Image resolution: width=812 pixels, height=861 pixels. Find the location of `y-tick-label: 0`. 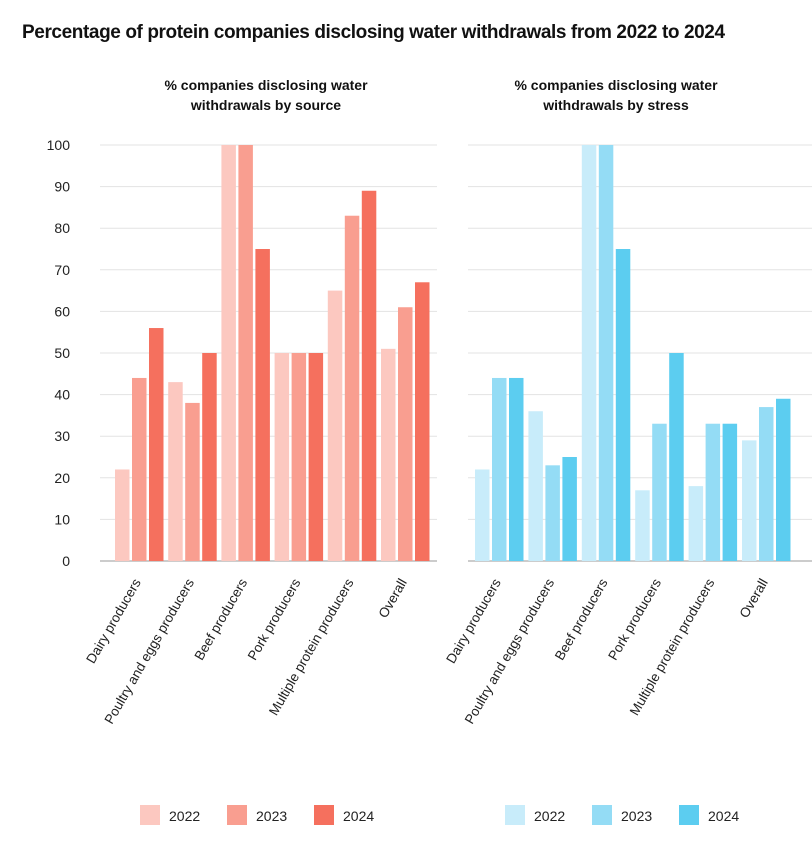

y-tick-label: 0 is located at coordinates (66, 561).